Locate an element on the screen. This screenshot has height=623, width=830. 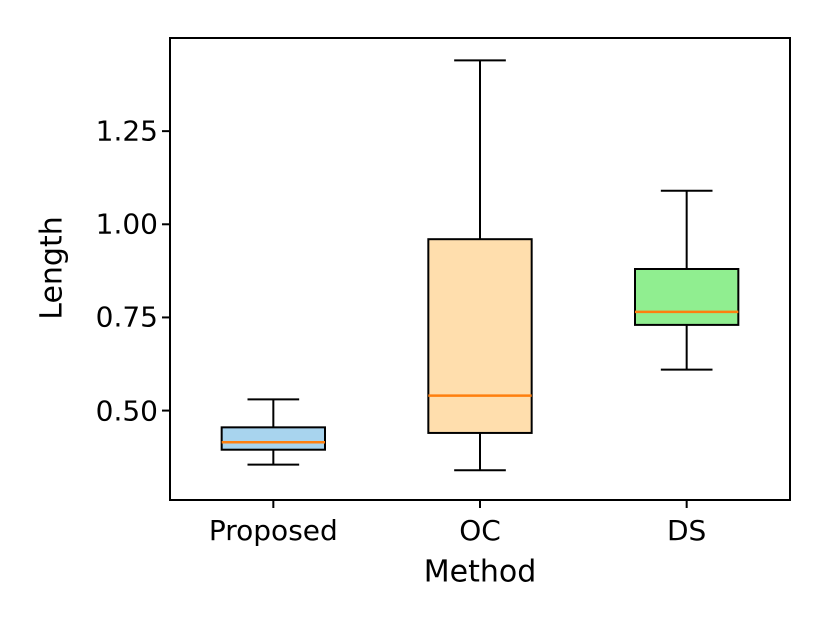
box-ds is located at coordinates (687, 280).